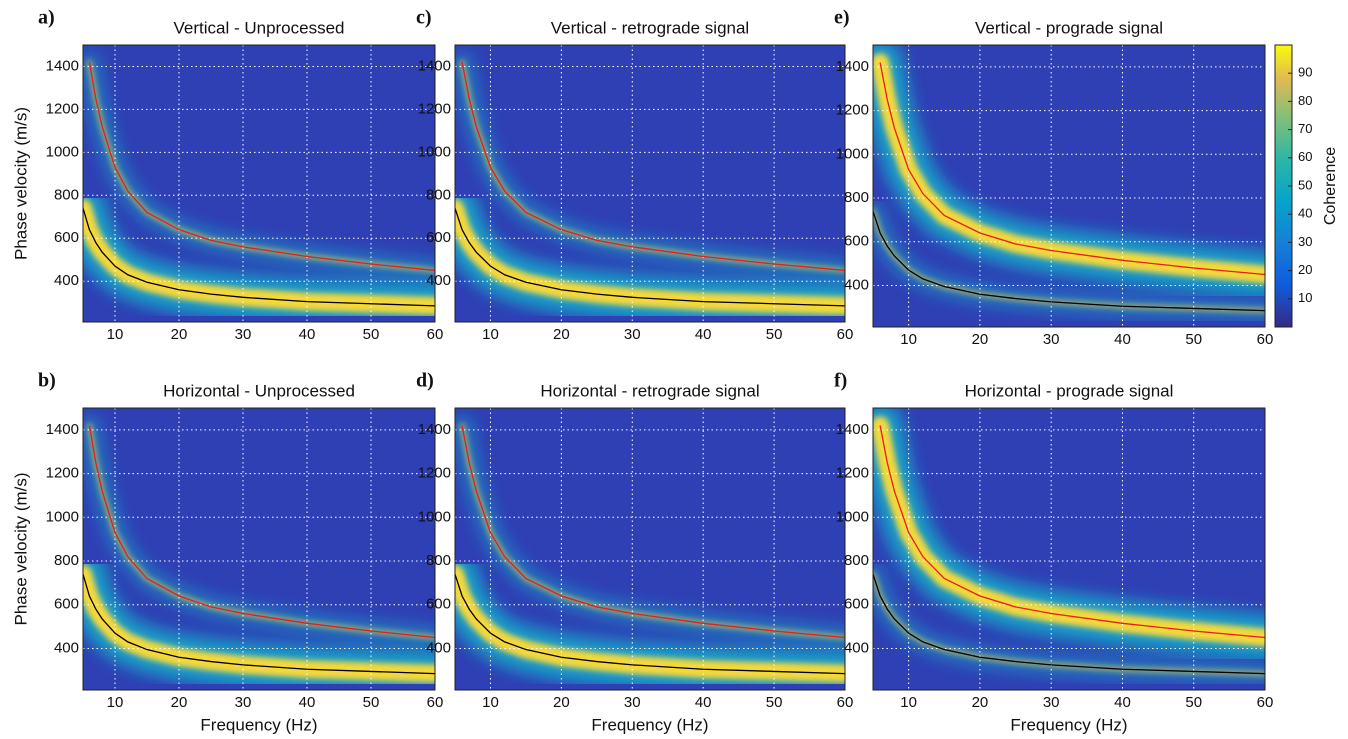  What do you see at coordinates (650, 27) in the screenshot?
I see `panel-title: Vertical - retrograde signal` at bounding box center [650, 27].